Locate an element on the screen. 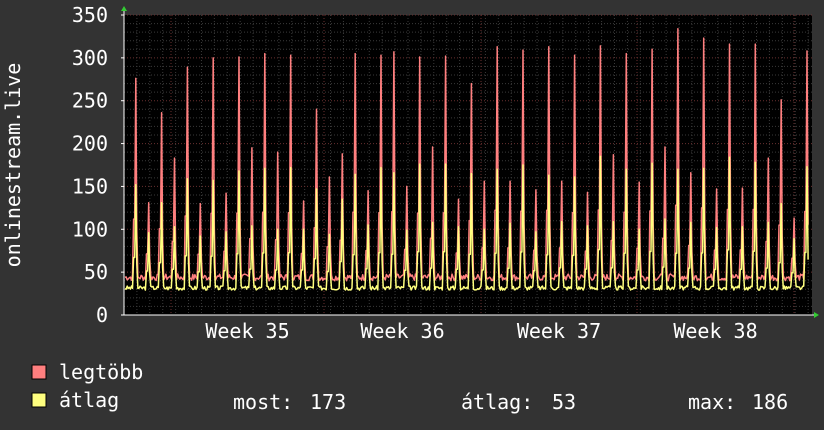  y-tick-label: 150 is located at coordinates (90, 186).